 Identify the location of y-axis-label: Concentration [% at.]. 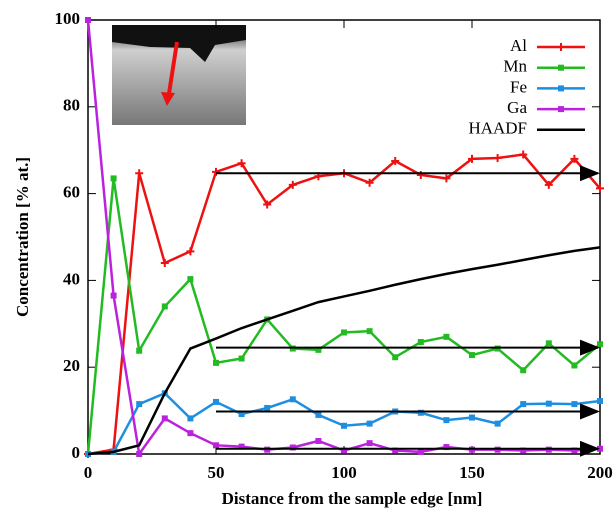
(22, 237).